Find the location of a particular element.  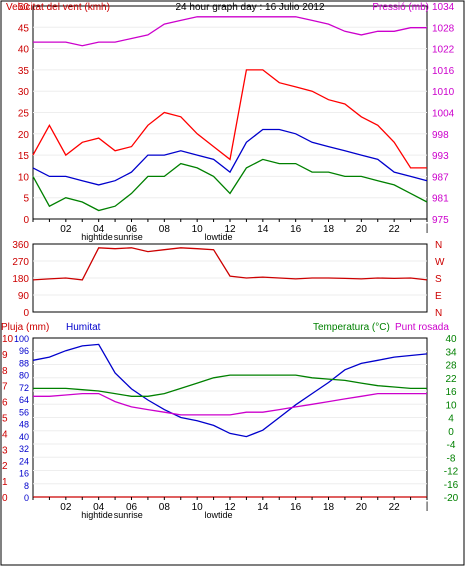

direction-tick-label: 90 is located at coordinates (24, 296).